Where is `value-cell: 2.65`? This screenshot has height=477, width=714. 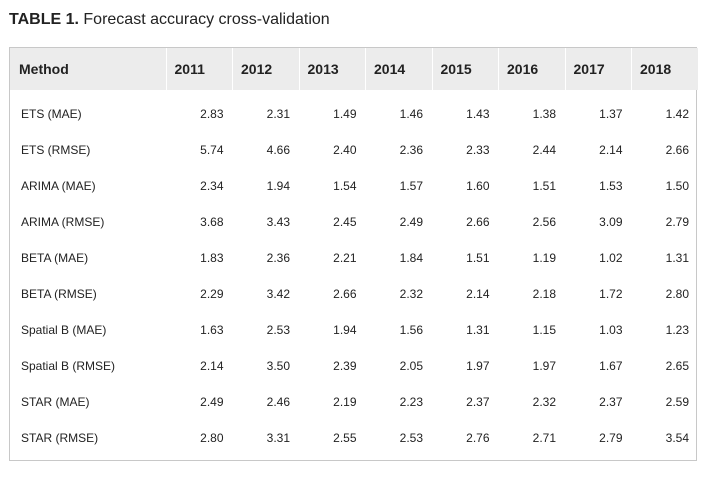 value-cell: 2.65 is located at coordinates (677, 366).